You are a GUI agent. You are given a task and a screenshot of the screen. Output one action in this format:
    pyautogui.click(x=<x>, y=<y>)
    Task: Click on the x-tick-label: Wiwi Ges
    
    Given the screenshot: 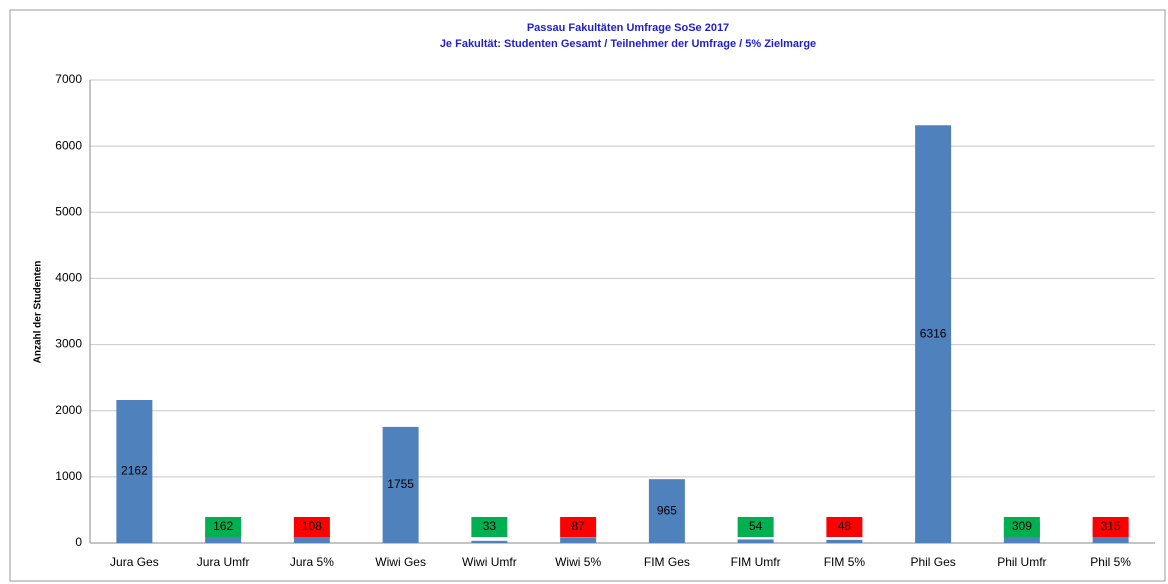 What is the action you would take?
    pyautogui.click(x=400, y=562)
    